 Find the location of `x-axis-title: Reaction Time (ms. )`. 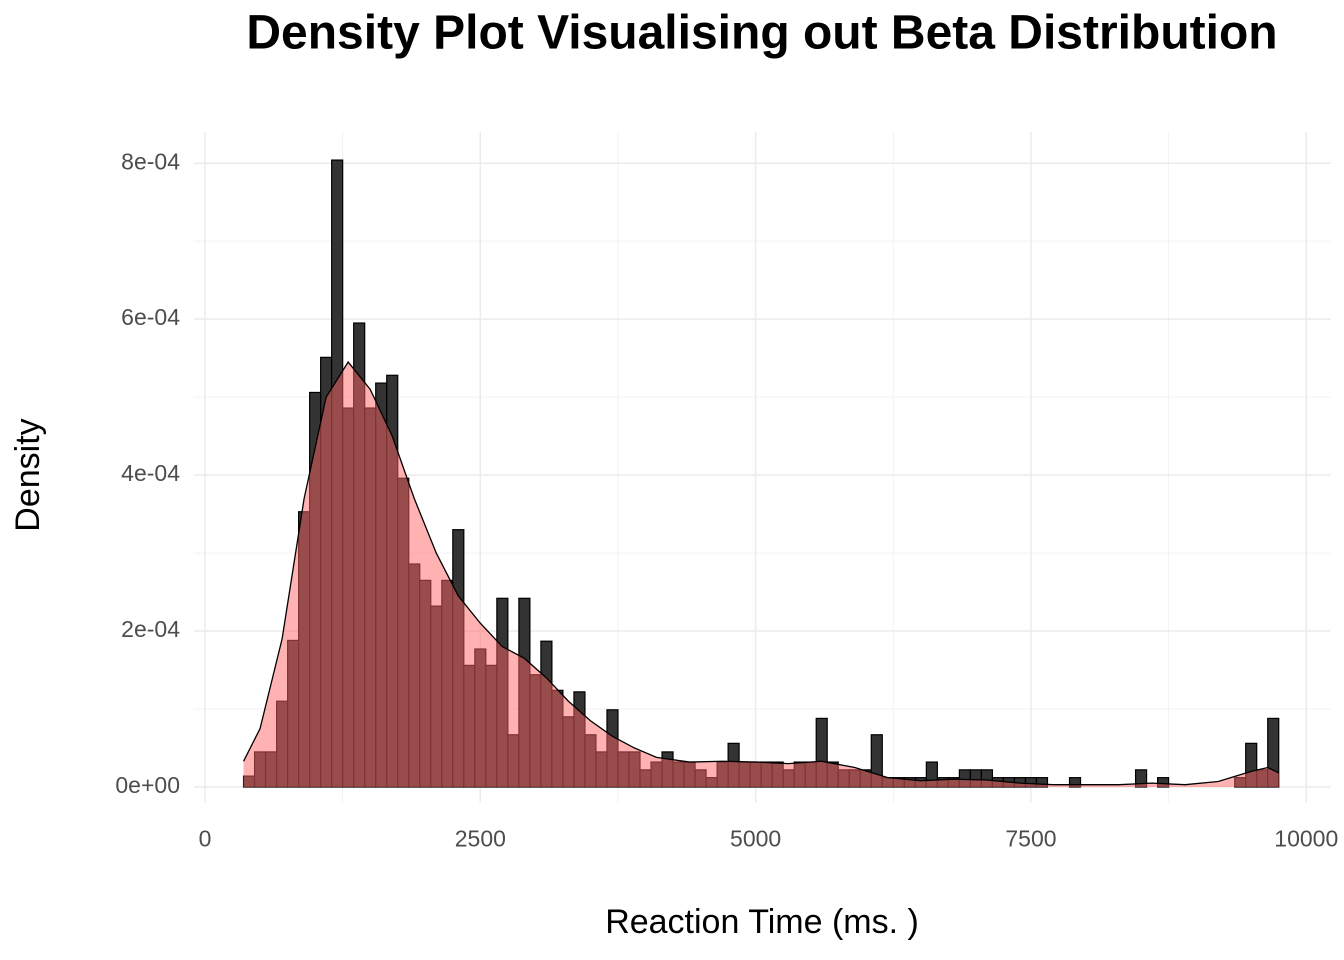

x-axis-title: Reaction Time (ms. ) is located at coordinates (762, 922).